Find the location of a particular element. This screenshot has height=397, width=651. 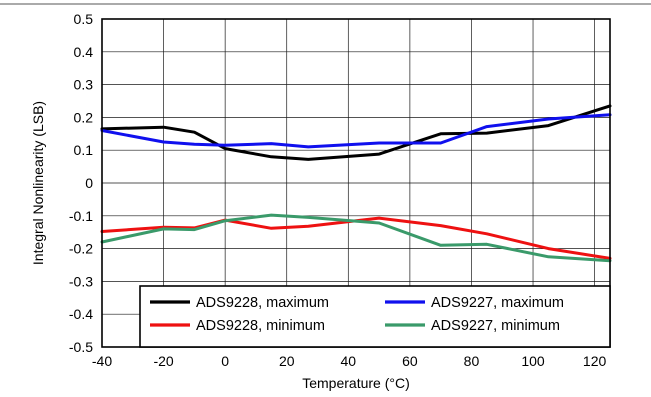

y-tick-label: 0.1 is located at coordinates (84, 150).